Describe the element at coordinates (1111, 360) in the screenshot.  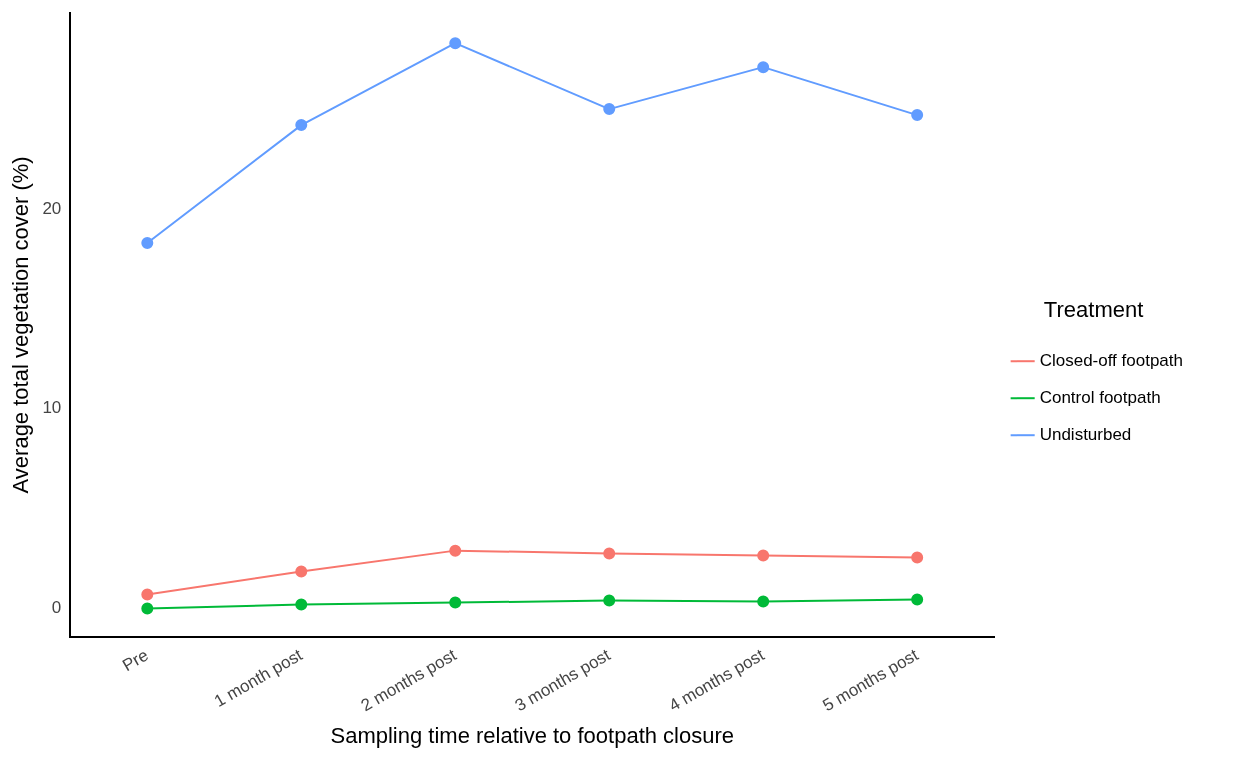
I see `legend-label: Closed-off footpath` at that location.